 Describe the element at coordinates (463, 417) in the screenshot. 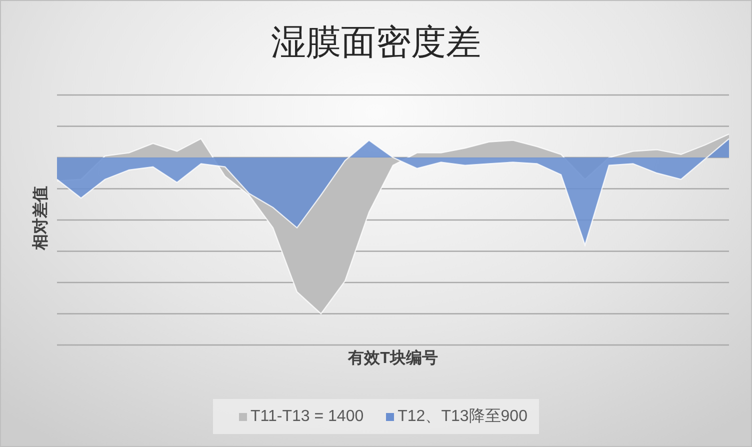

I see `legend-label: T12、T13降至900` at that location.